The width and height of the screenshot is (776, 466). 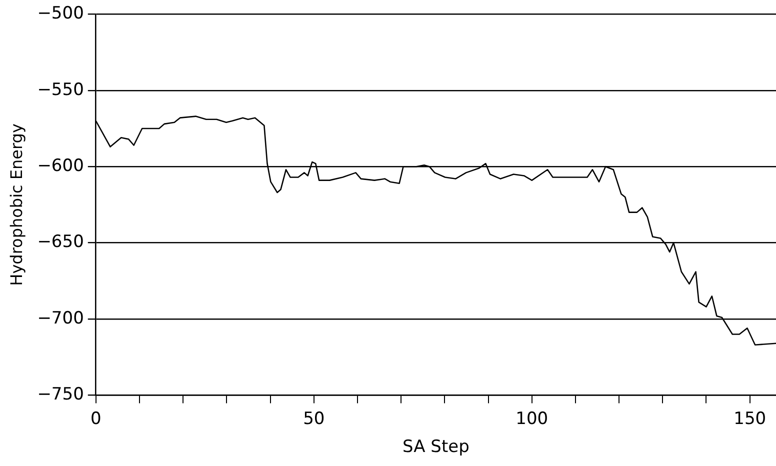 I want to click on y-axis-title: Hydrophobic Energy, so click(x=16, y=205).